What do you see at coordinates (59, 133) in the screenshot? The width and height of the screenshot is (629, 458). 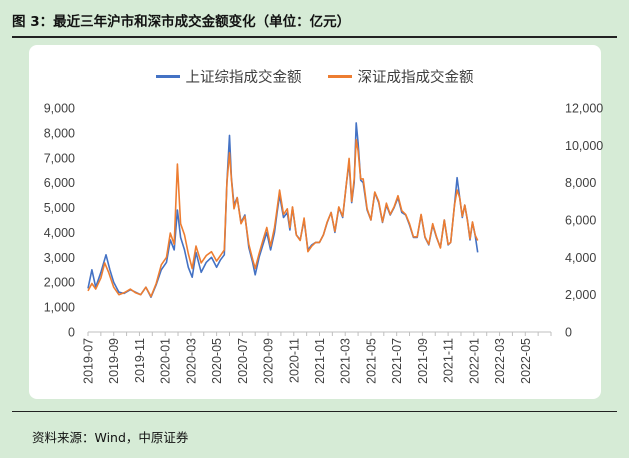 I see `y-left-tick-label: 8,000` at bounding box center [59, 133].